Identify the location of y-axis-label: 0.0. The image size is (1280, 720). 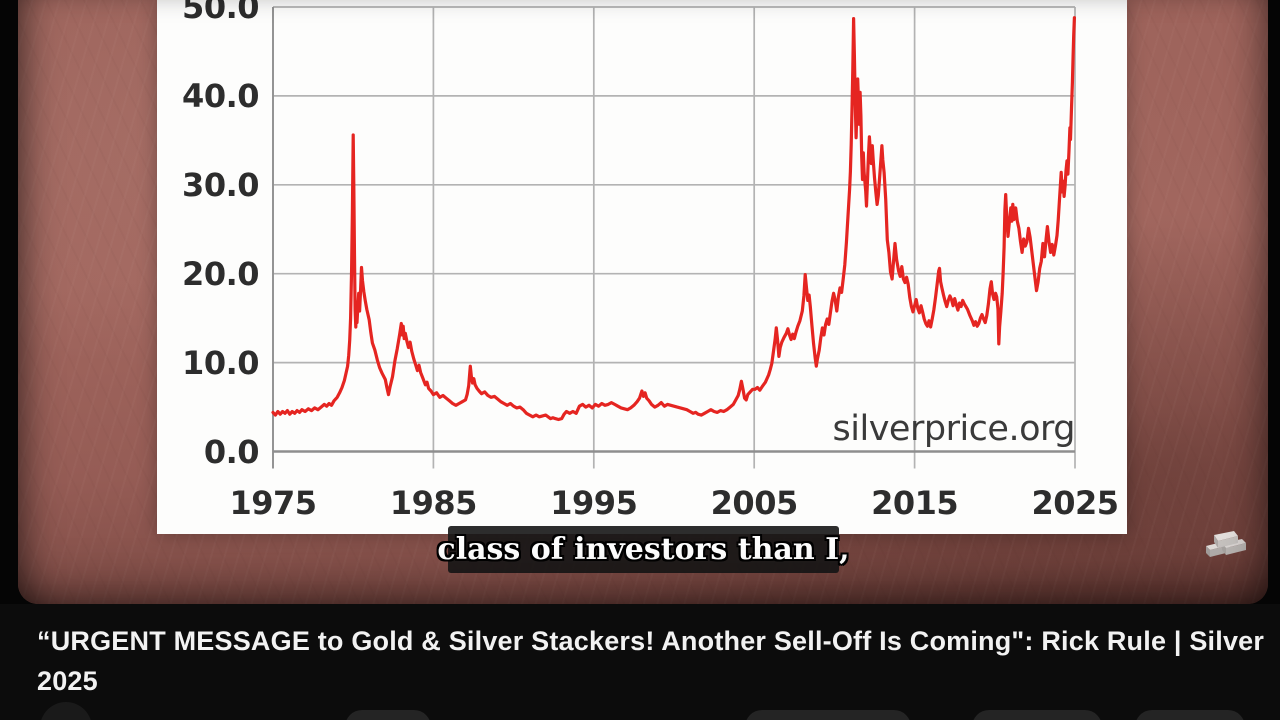
(231, 451).